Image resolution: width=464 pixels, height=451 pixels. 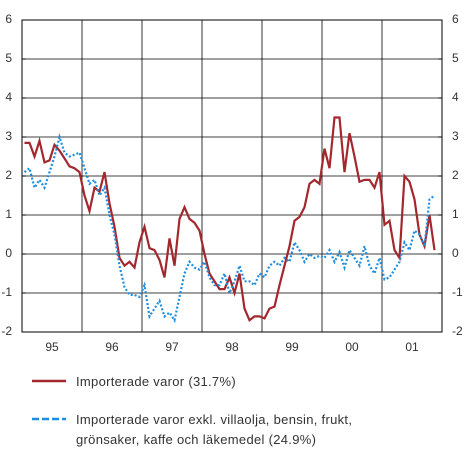 What do you see at coordinates (156, 381) in the screenshot?
I see `legend-label: Importerade varor (31.7%)` at bounding box center [156, 381].